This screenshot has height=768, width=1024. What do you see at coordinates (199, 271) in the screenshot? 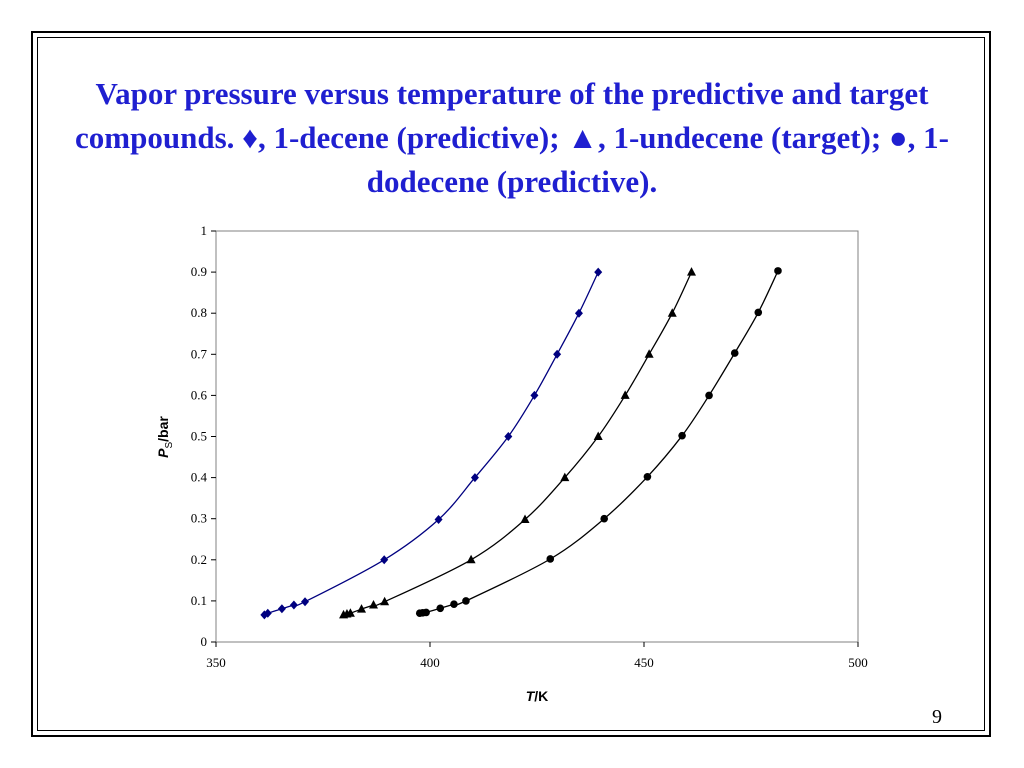
I see `y-tick-label: 0.9` at bounding box center [199, 271].